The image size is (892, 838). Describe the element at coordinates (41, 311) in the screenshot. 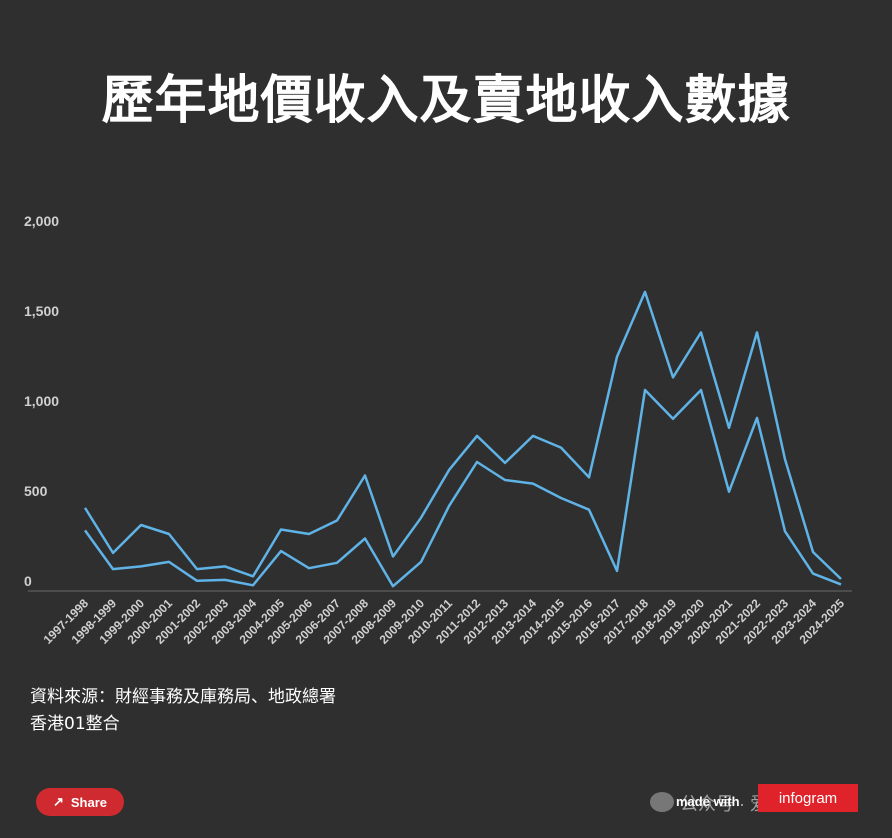

I see `y-tick-label: 1,500` at that location.